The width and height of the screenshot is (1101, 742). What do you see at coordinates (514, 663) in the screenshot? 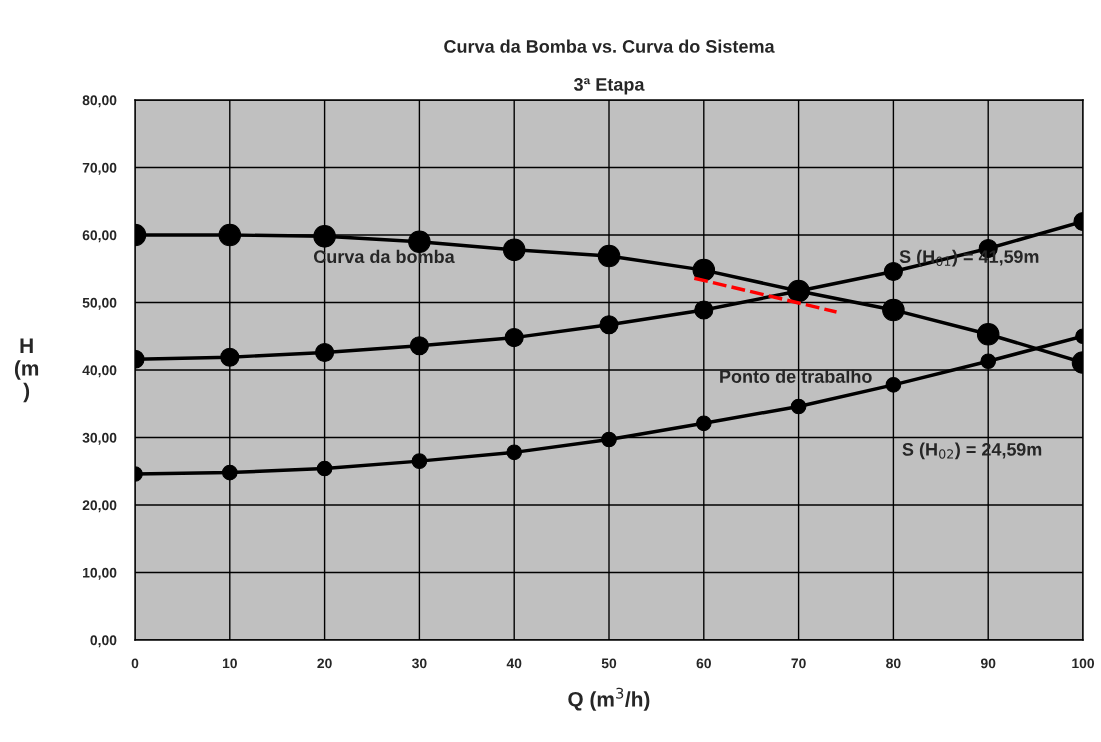
I see `x-tick-label: 40` at bounding box center [514, 663].